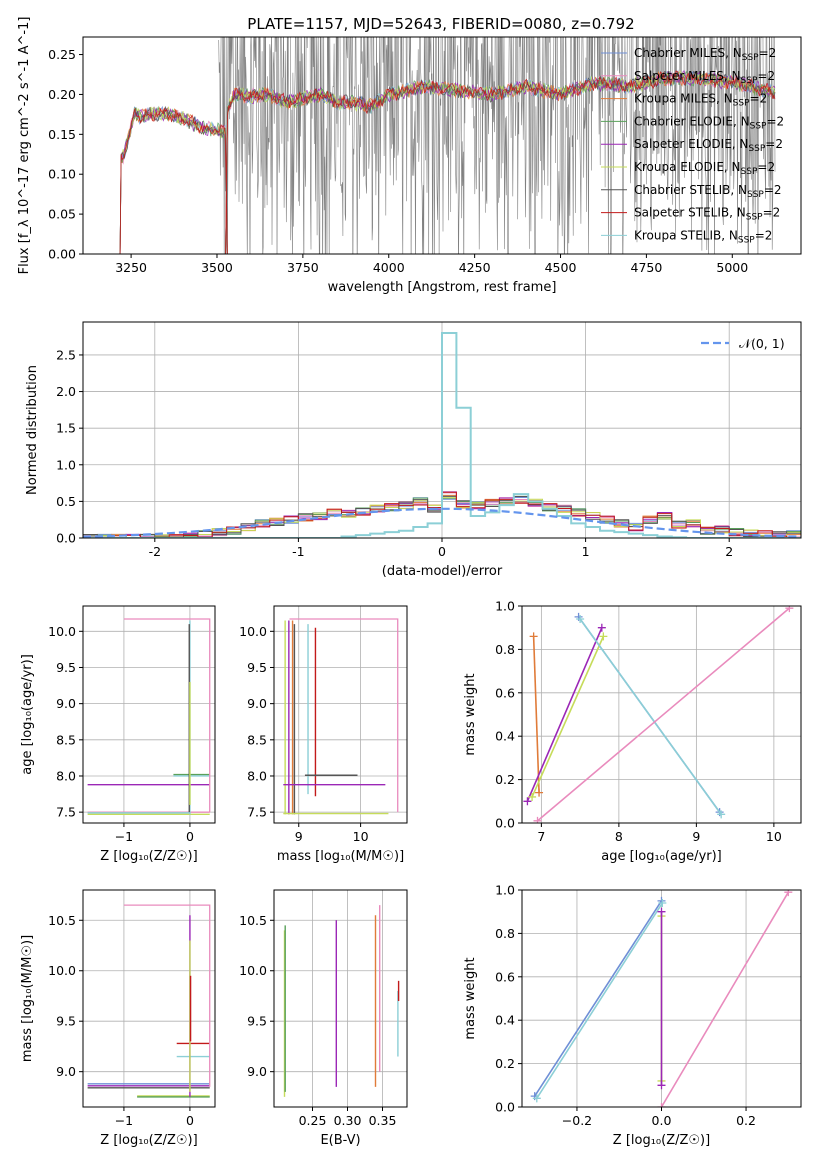 This screenshot has width=819, height=1170. What do you see at coordinates (619, 836) in the screenshot?
I see `x-tick-label: 8` at bounding box center [619, 836].